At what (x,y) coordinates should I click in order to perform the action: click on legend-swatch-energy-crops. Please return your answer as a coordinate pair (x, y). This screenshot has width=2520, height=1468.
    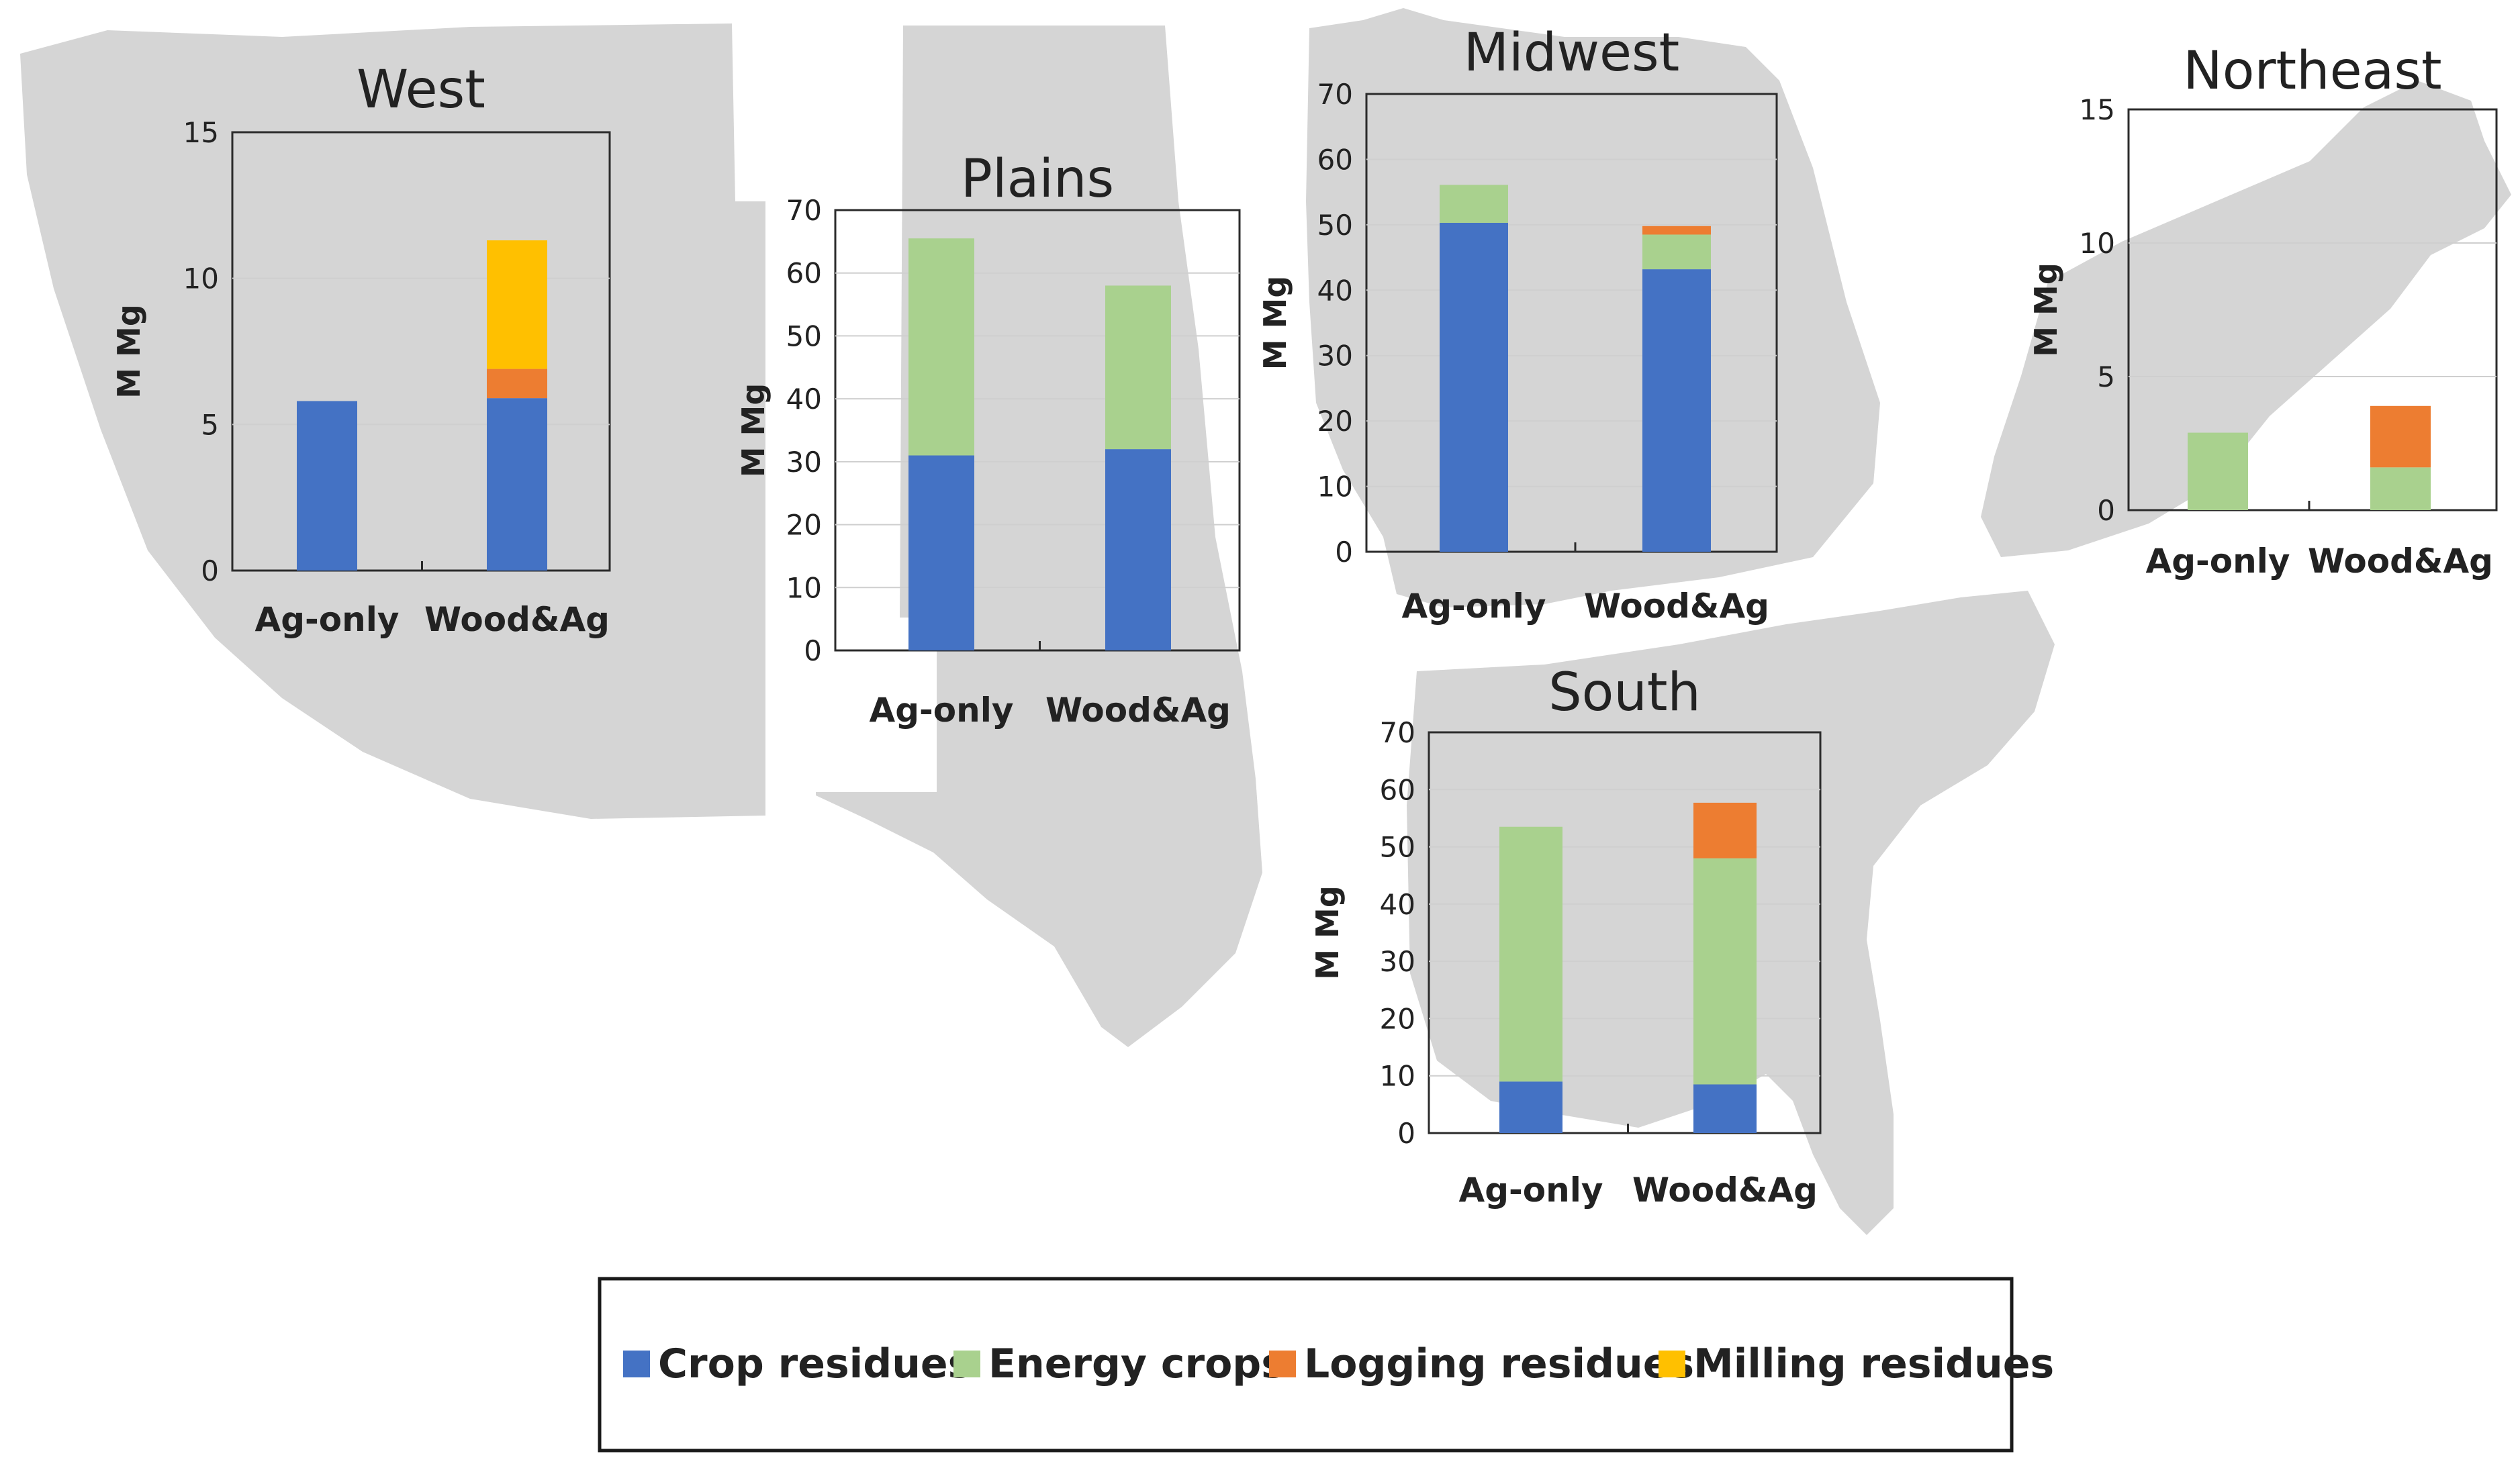
    Looking at the image, I should click on (966, 1364).